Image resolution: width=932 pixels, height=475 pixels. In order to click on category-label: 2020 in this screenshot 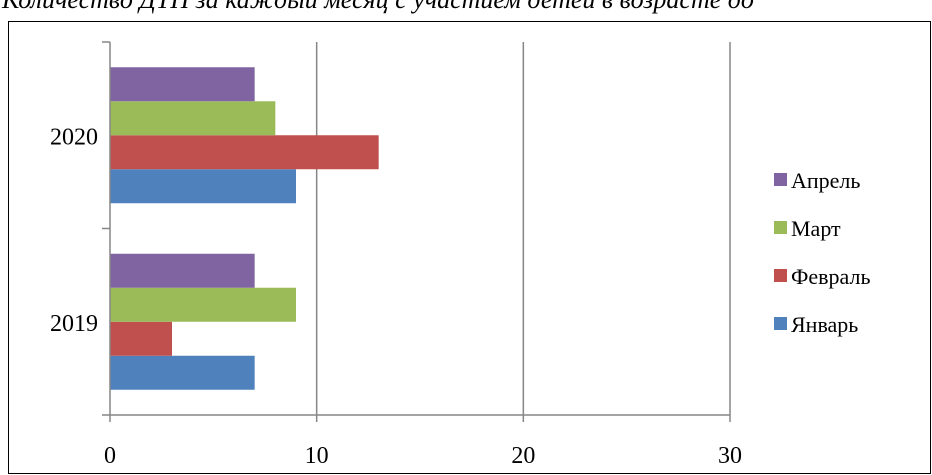, I will do `click(74, 137)`.